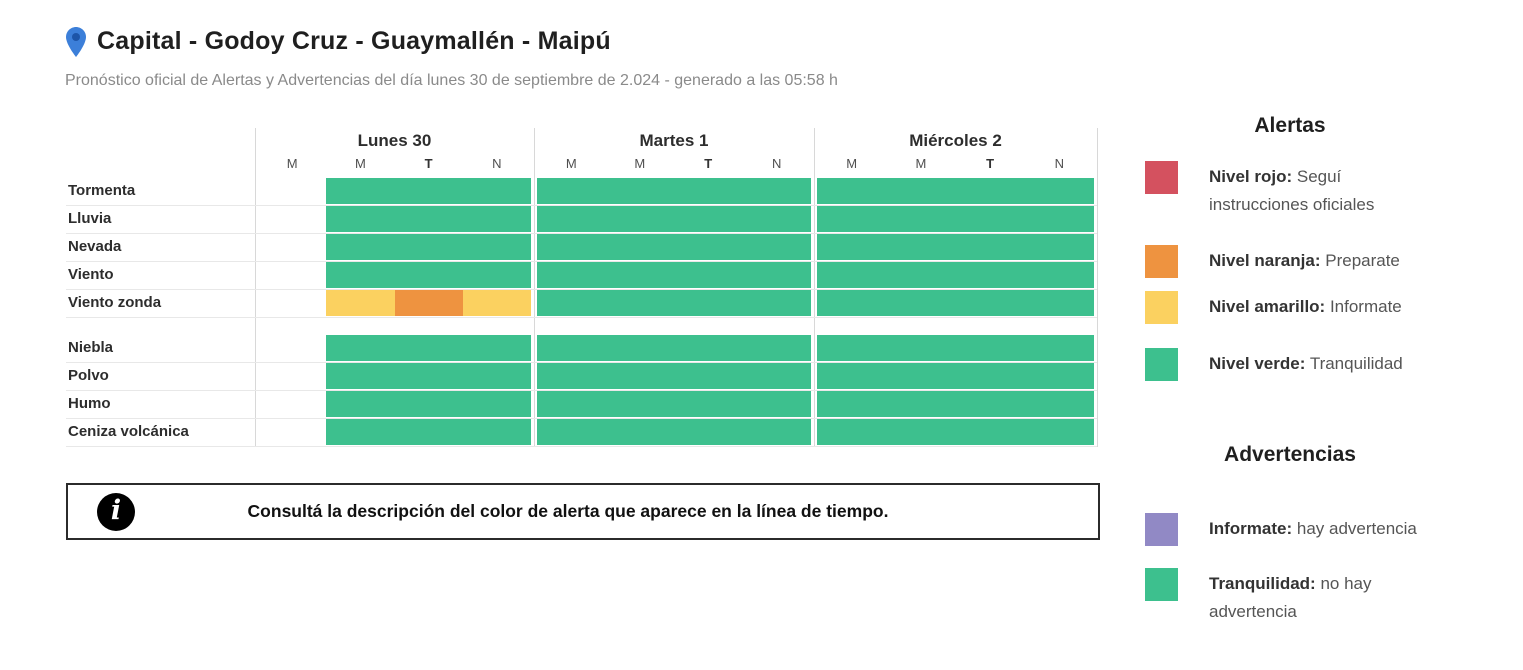  What do you see at coordinates (88, 375) in the screenshot?
I see `row-label: Polvo` at bounding box center [88, 375].